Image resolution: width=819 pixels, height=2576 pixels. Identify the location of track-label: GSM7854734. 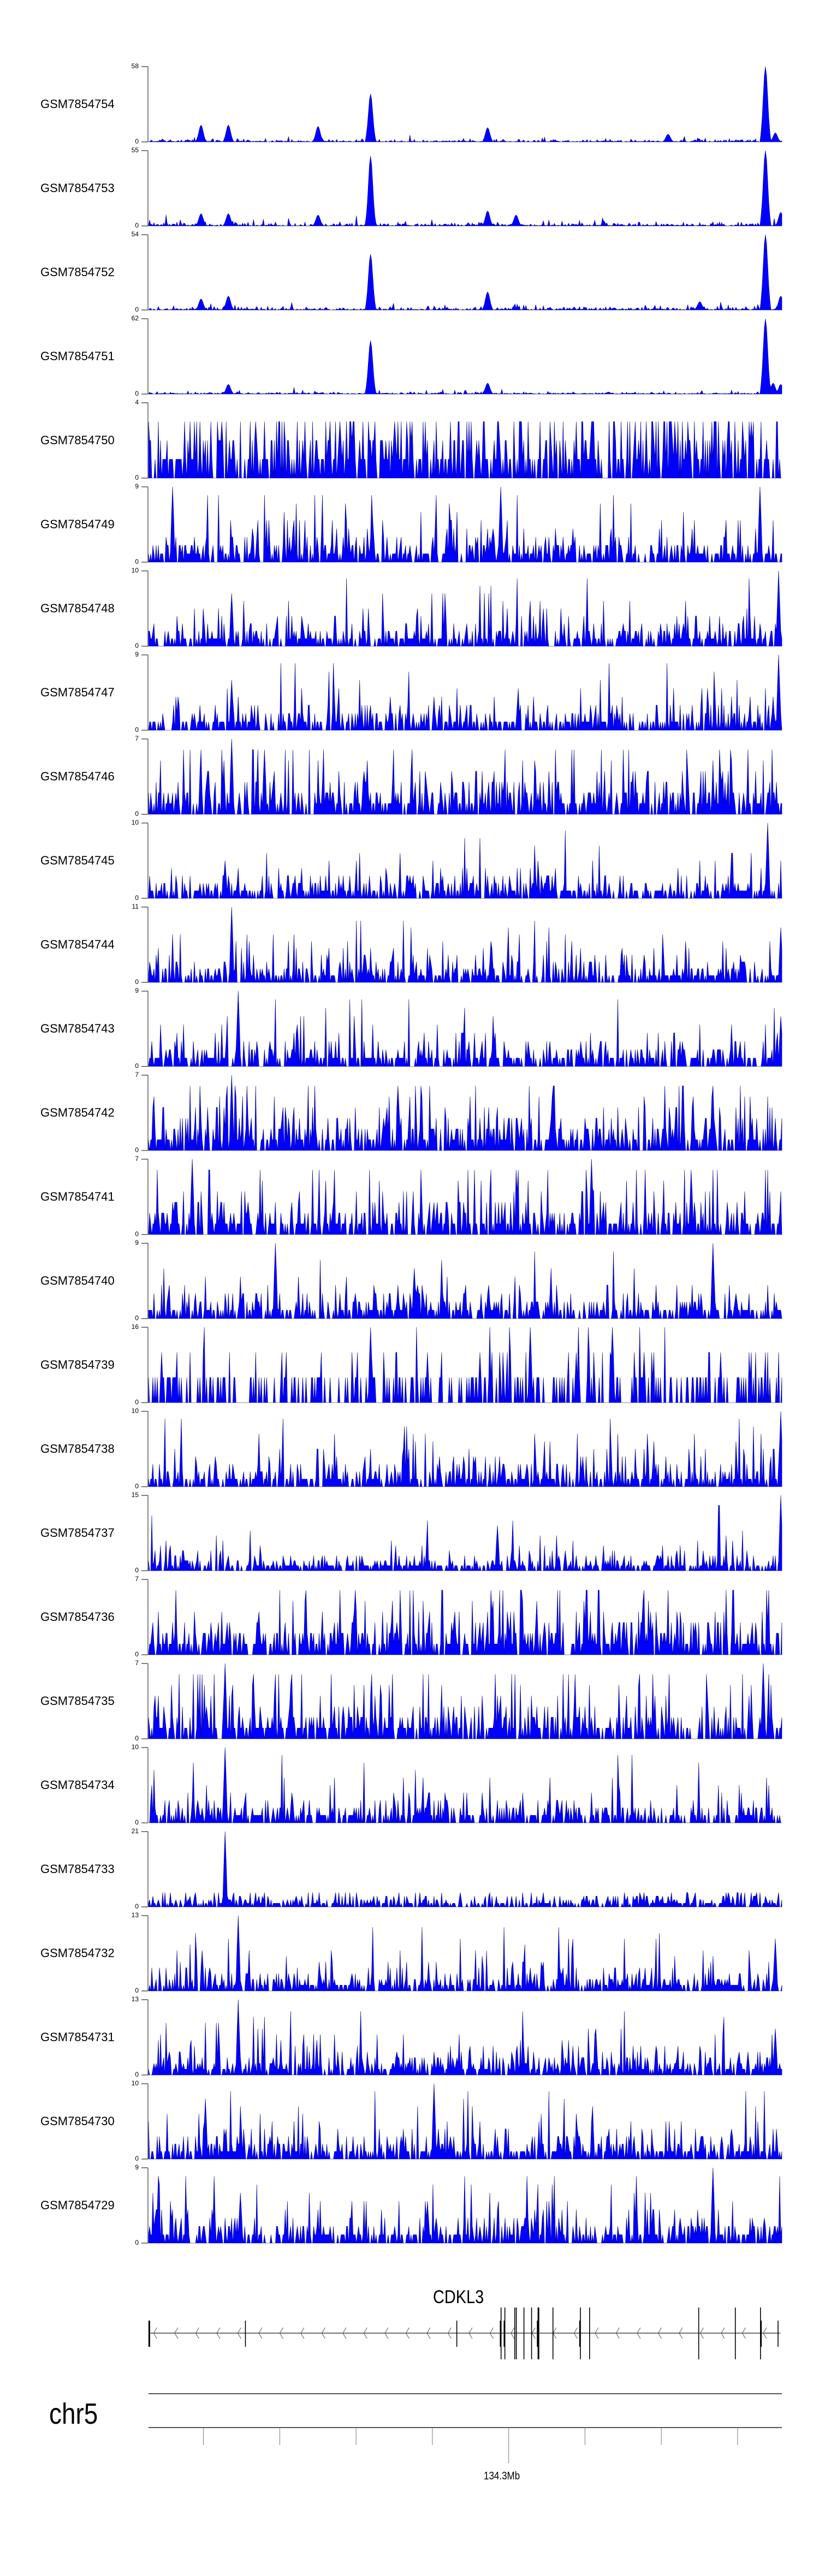
(77, 1785).